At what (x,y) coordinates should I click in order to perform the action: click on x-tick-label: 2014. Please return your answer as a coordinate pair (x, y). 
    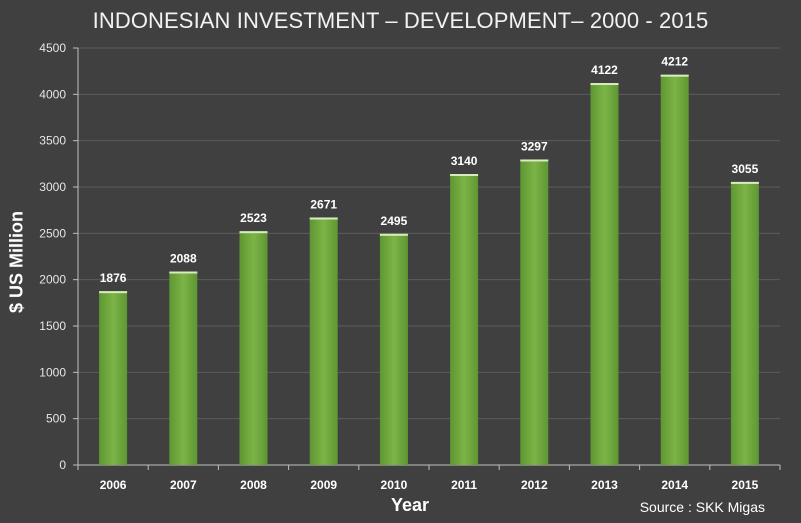
    Looking at the image, I should click on (674, 485).